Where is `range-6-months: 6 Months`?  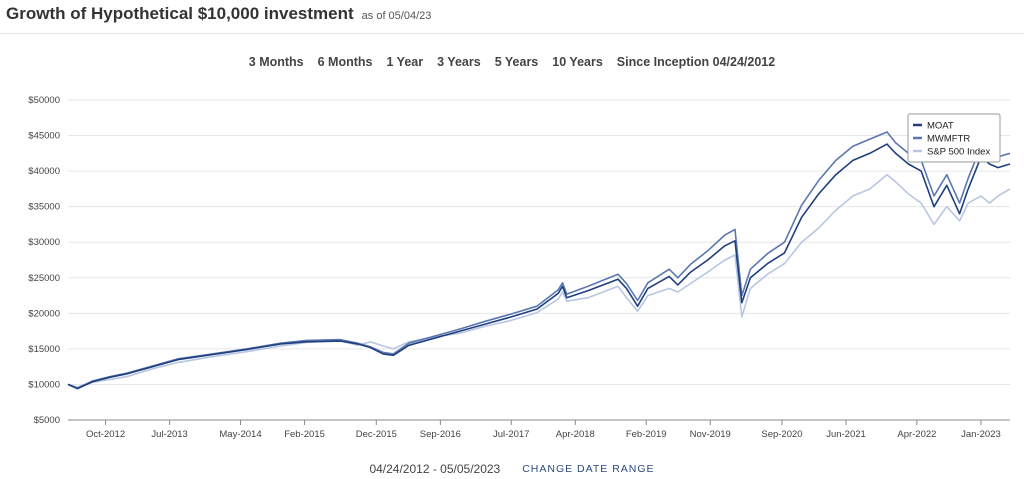
range-6-months: 6 Months is located at coordinates (345, 62).